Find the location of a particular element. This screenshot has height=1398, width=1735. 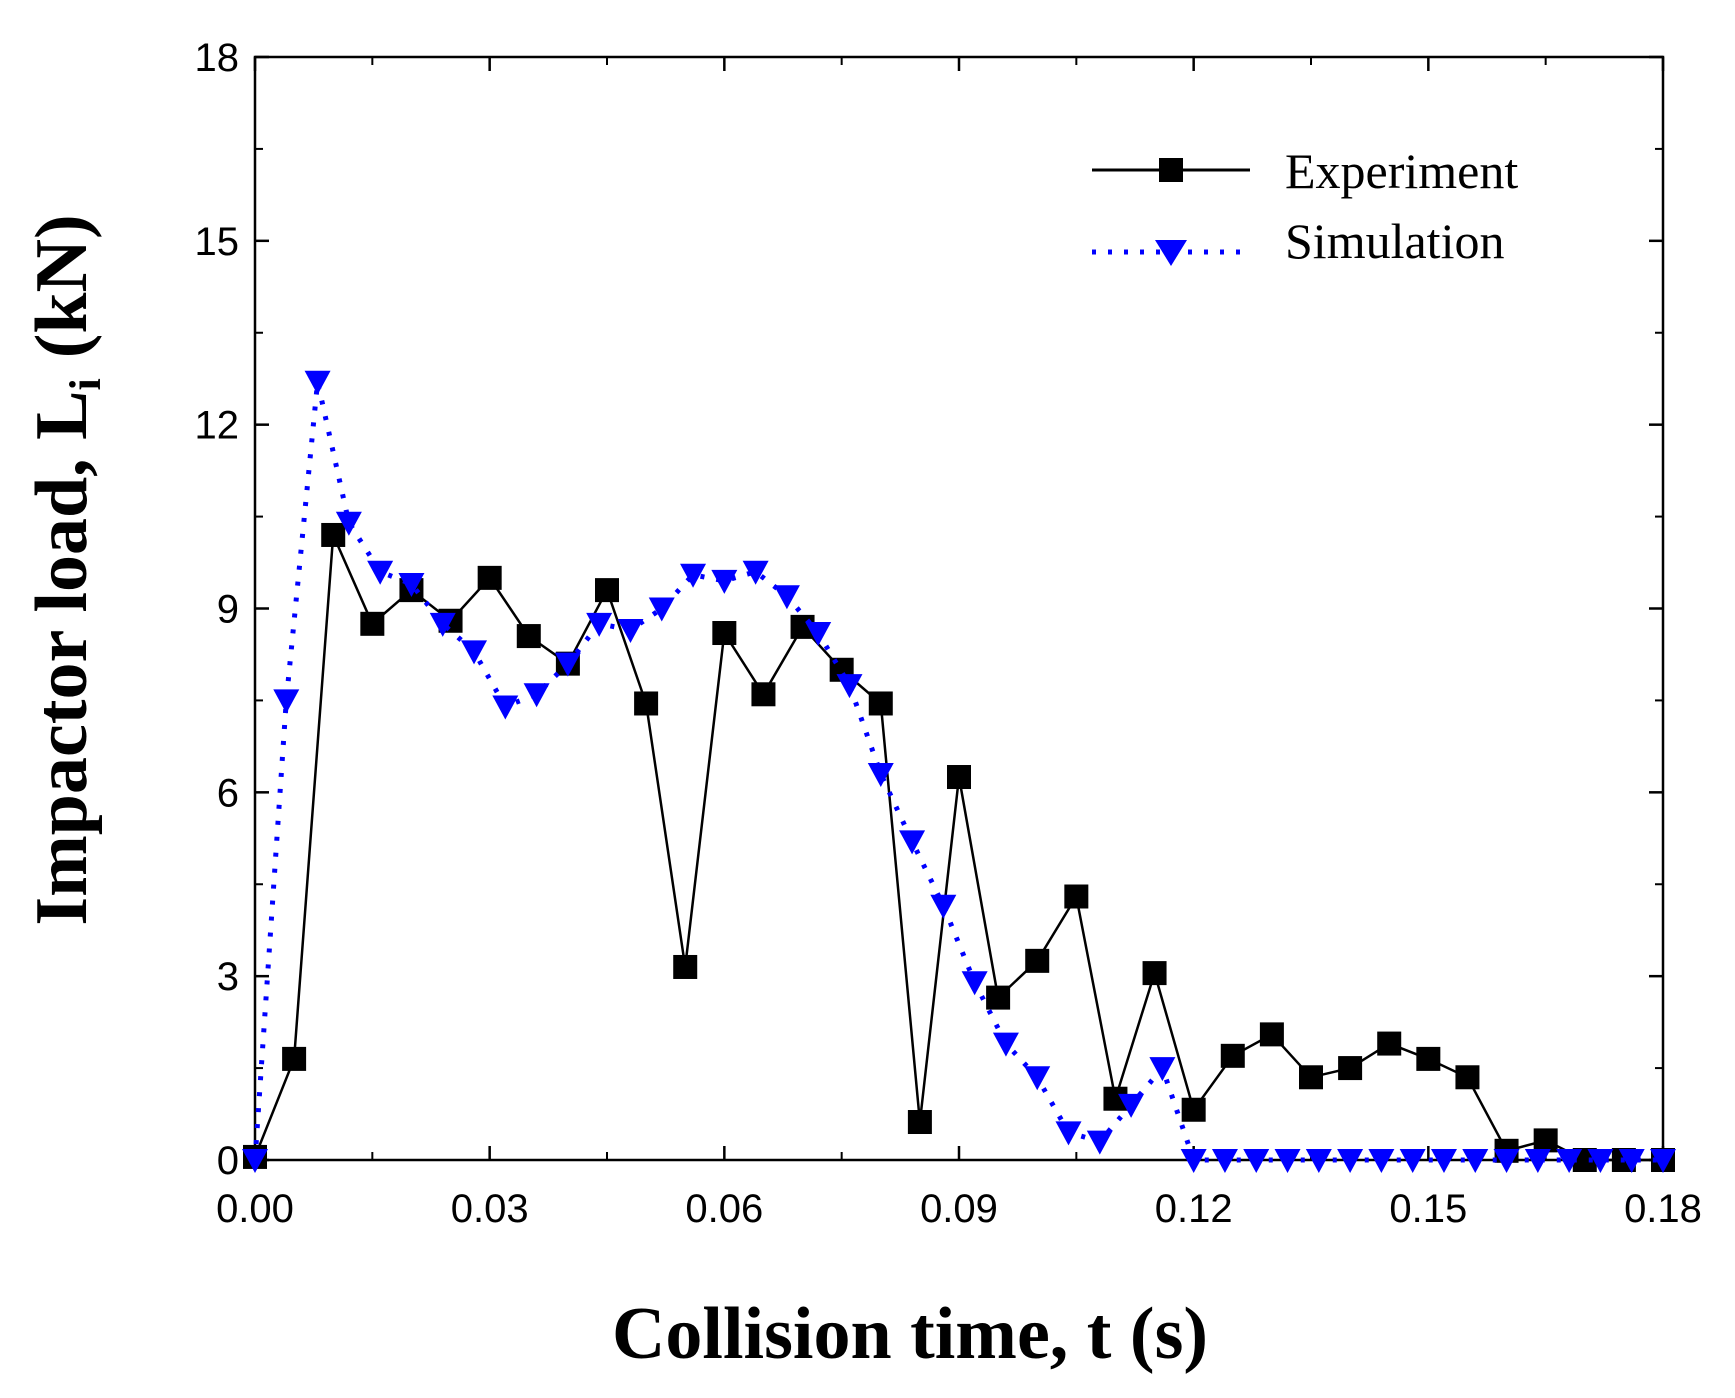

x-tick-label: 0.15 is located at coordinates (1428, 1209).